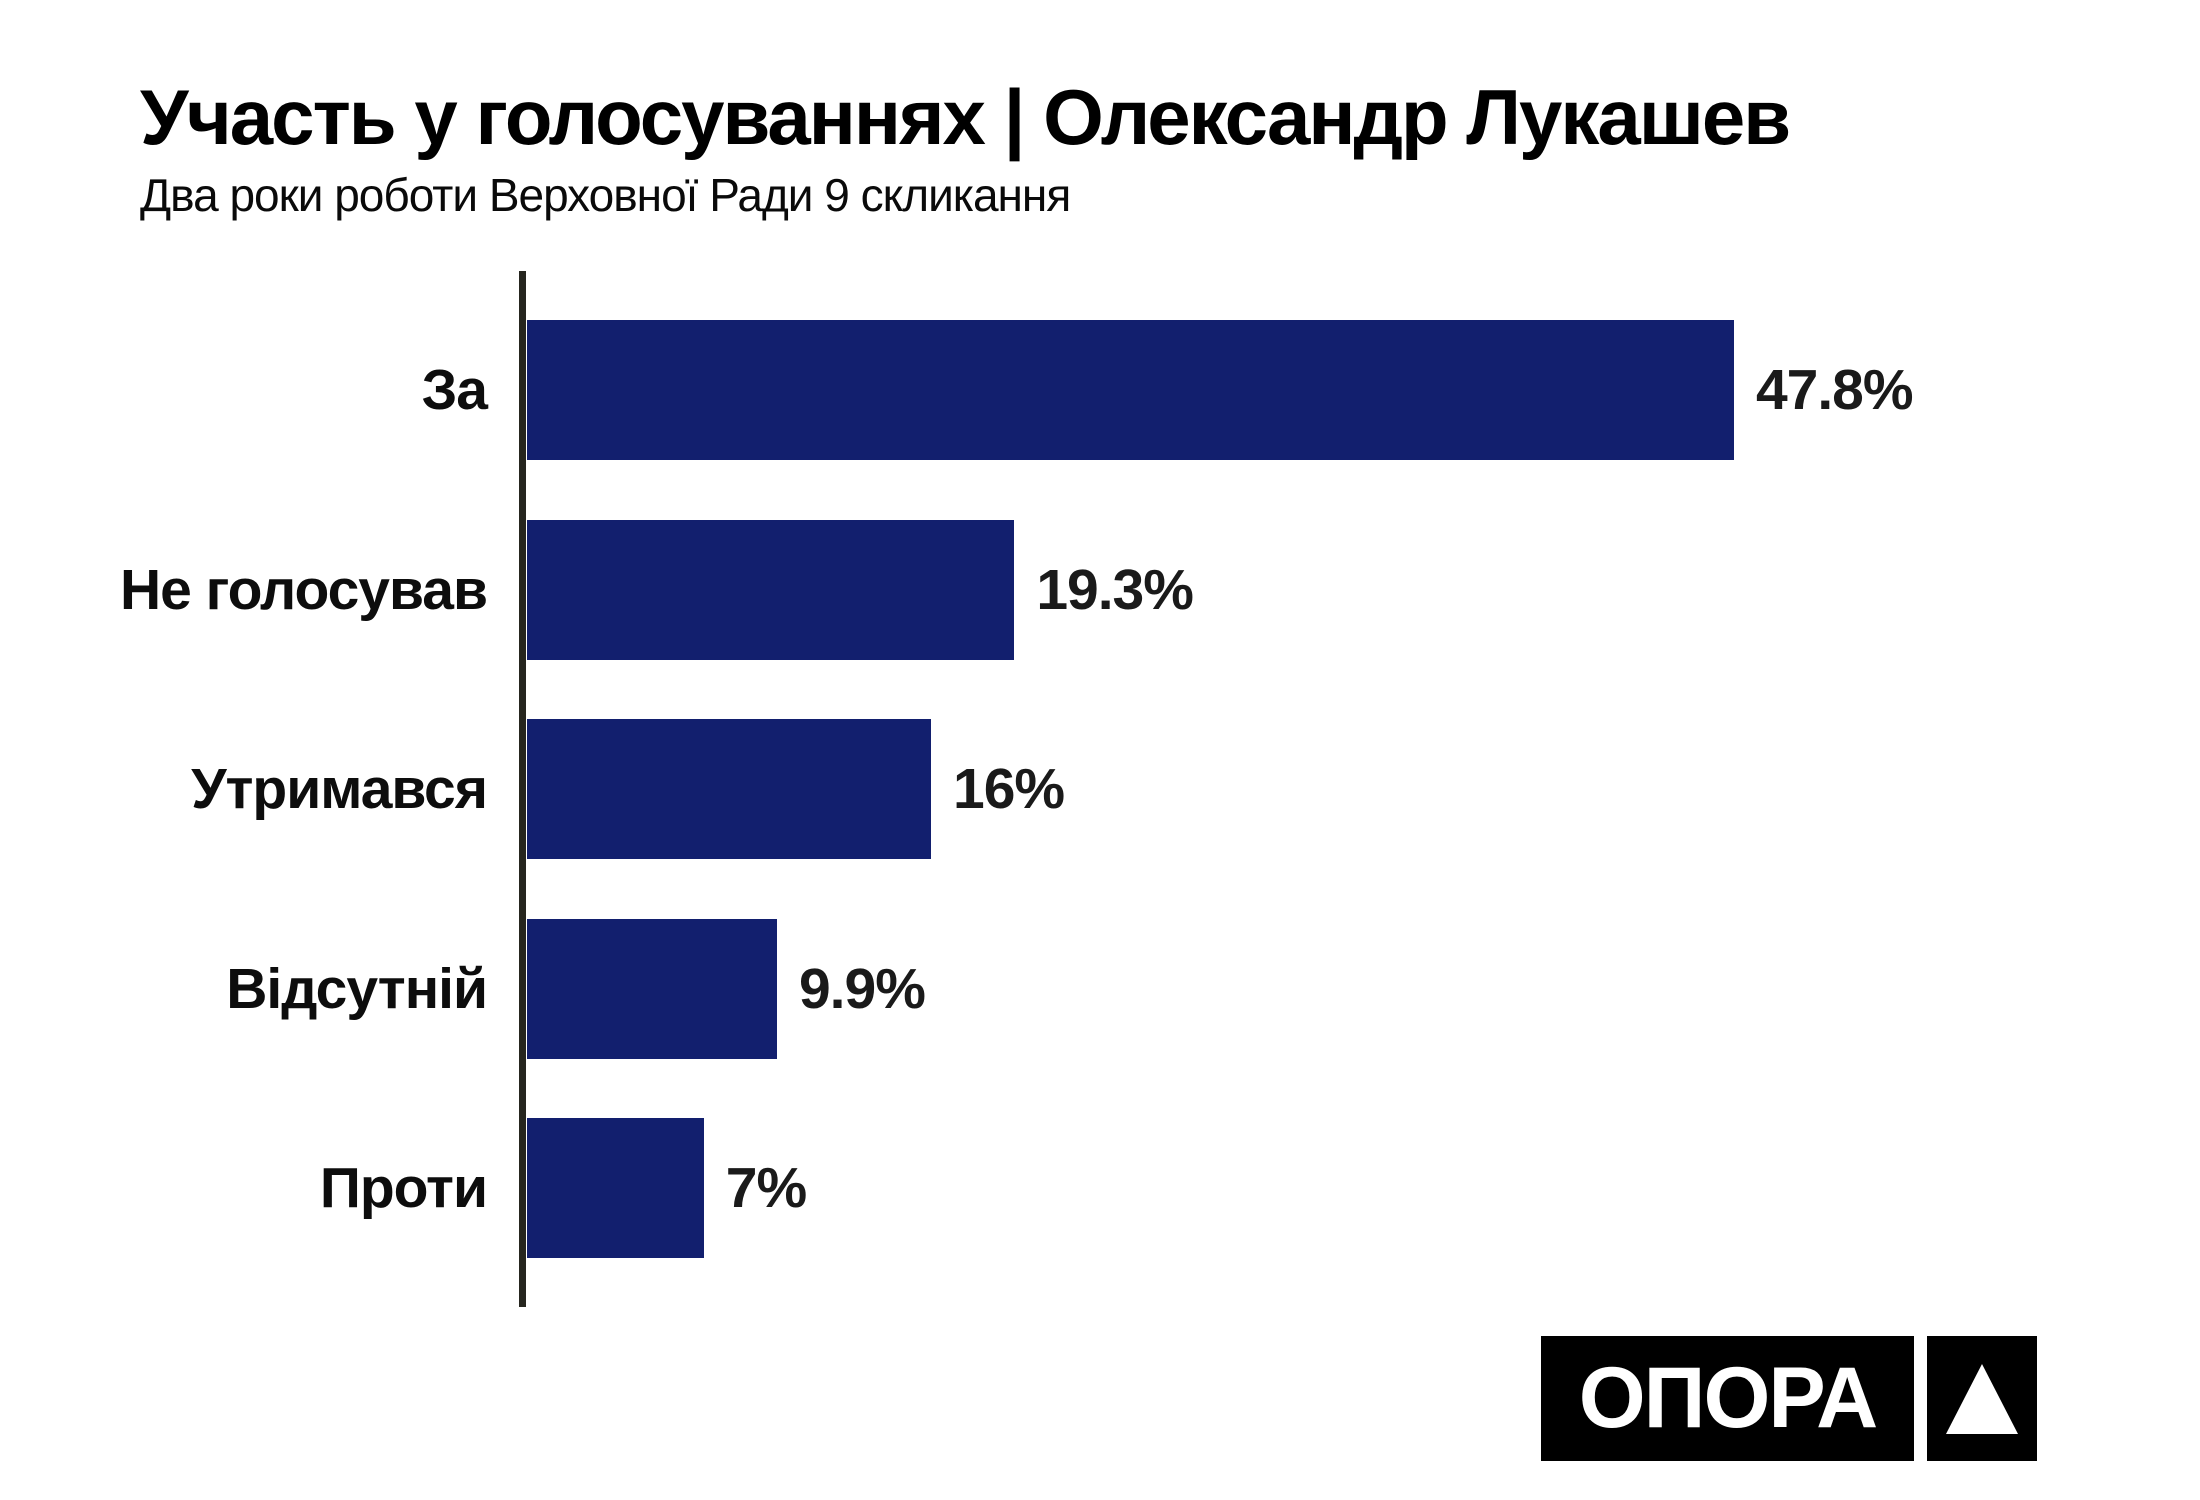 This screenshot has height=1500, width=2200. I want to click on category-label: За, so click(454, 390).